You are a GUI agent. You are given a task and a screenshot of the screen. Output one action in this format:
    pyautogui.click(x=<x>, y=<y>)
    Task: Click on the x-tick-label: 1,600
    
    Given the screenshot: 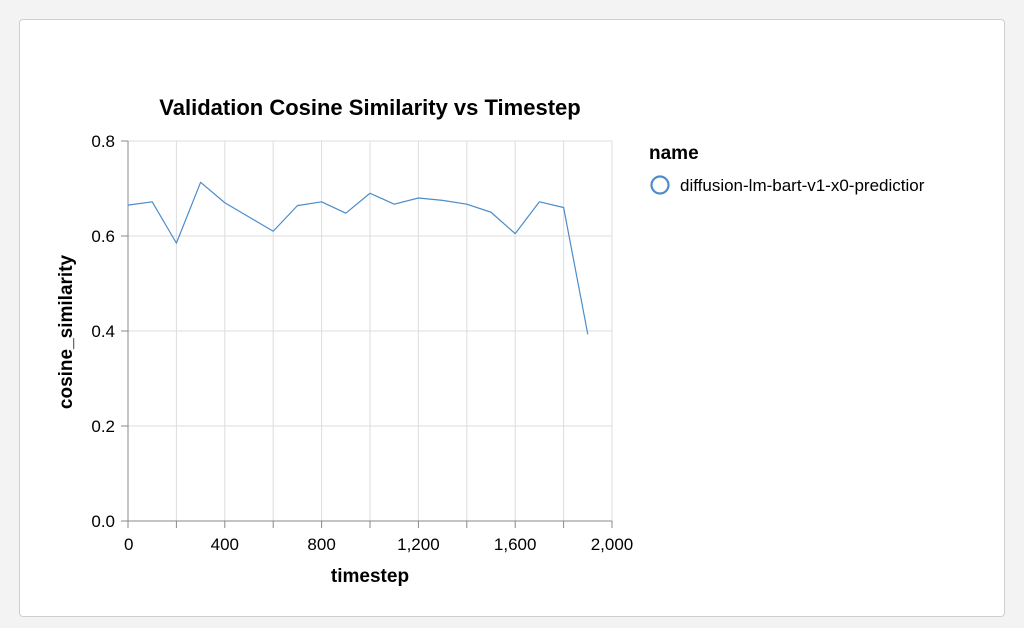 What is the action you would take?
    pyautogui.click(x=515, y=544)
    